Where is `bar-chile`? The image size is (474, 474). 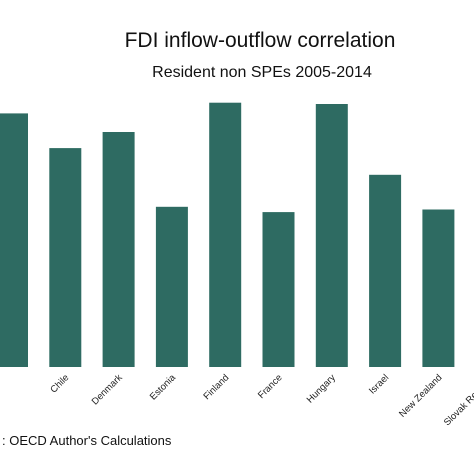
bar-chile is located at coordinates (65, 257).